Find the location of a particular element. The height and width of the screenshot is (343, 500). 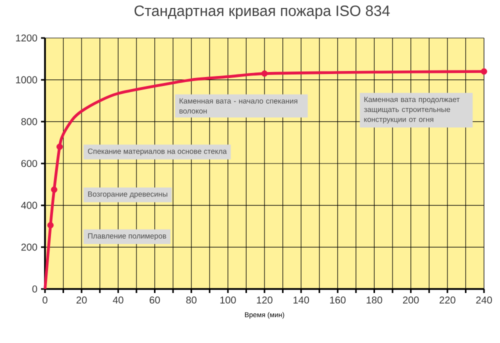

y-tick-label: 600 is located at coordinates (29, 164).